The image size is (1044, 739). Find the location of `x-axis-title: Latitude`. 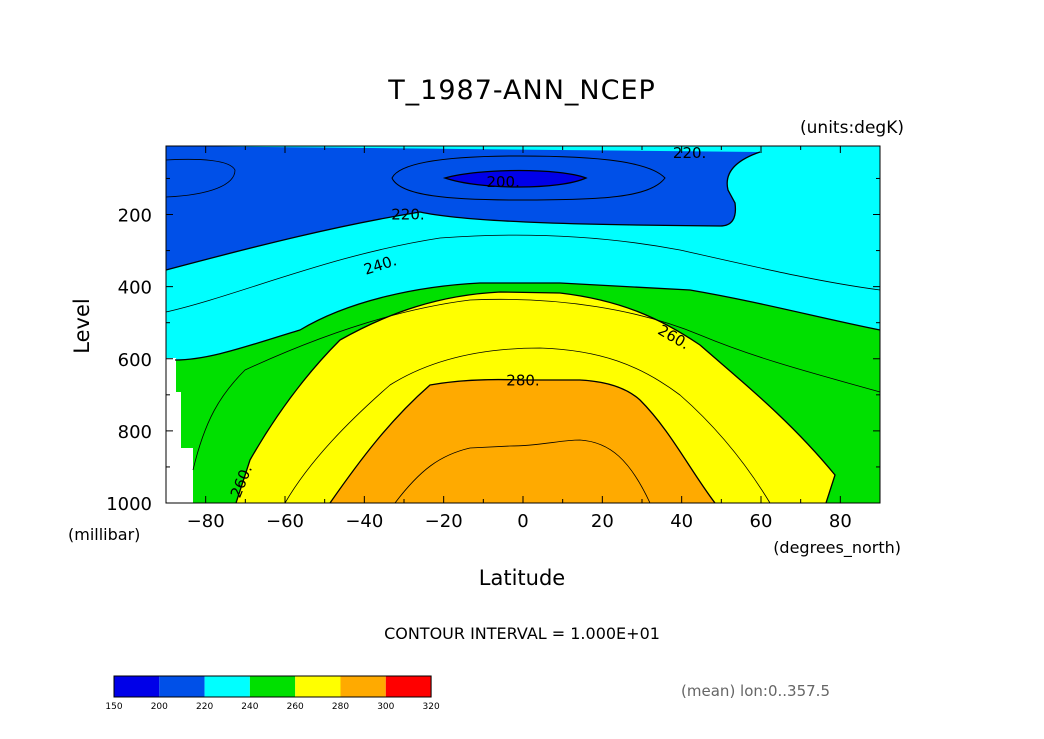

x-axis-title: Latitude is located at coordinates (522, 578).